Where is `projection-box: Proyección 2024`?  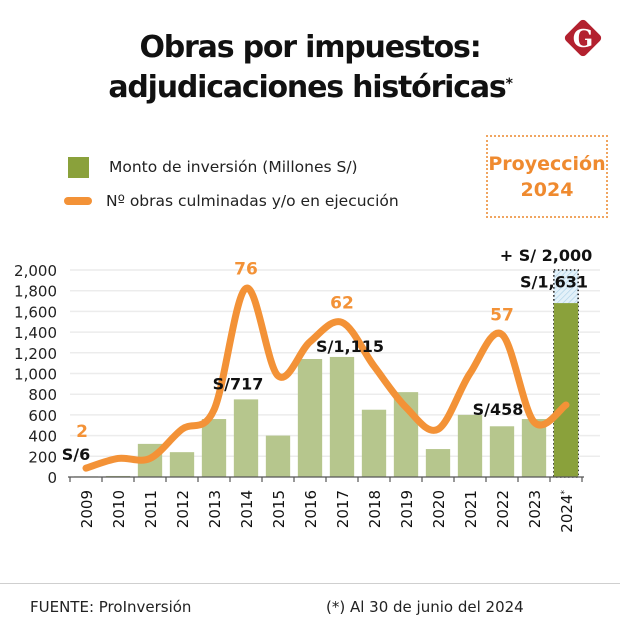 projection-box: Proyección 2024 is located at coordinates (547, 176).